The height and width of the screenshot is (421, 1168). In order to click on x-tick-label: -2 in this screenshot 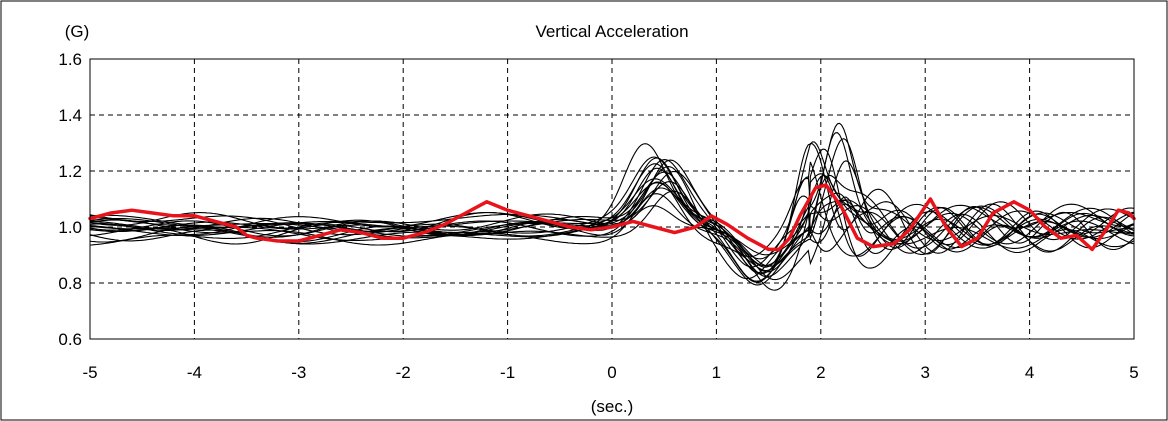, I will do `click(403, 372)`.